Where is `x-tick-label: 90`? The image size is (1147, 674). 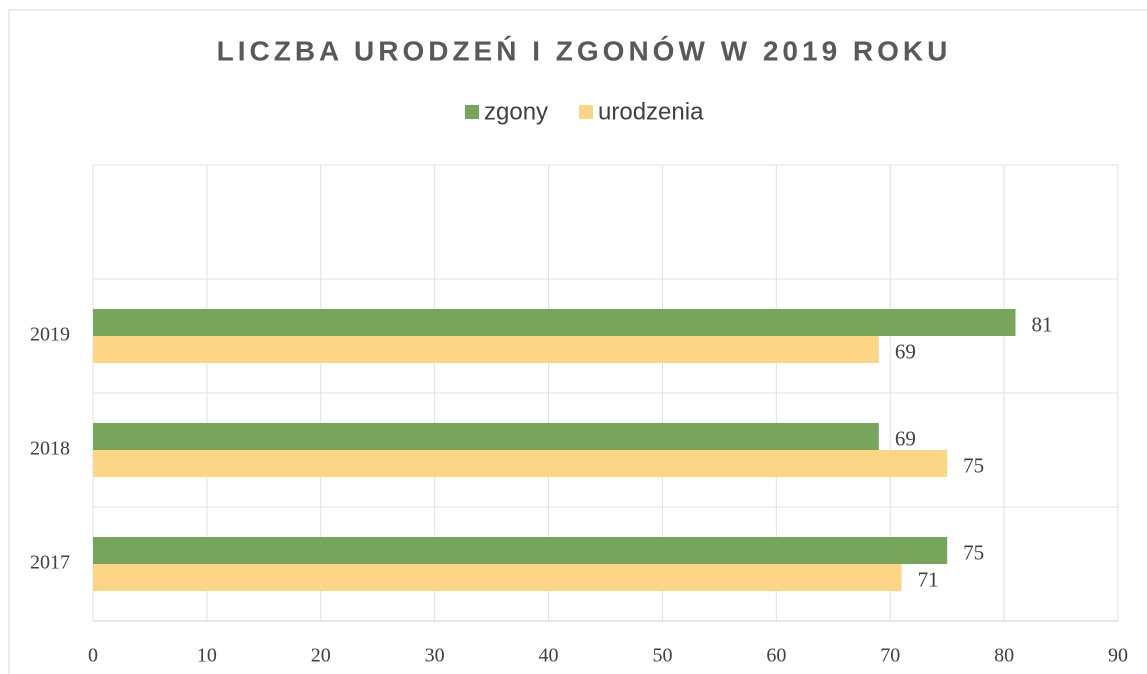 x-tick-label: 90 is located at coordinates (1118, 656).